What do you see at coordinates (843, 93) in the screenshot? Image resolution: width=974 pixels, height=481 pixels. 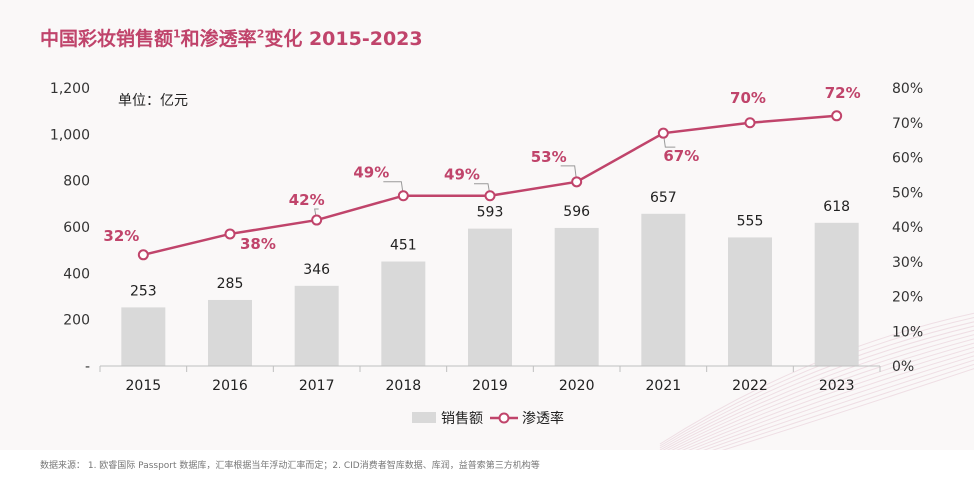 I see `penetration-value-label: 72%` at bounding box center [843, 93].